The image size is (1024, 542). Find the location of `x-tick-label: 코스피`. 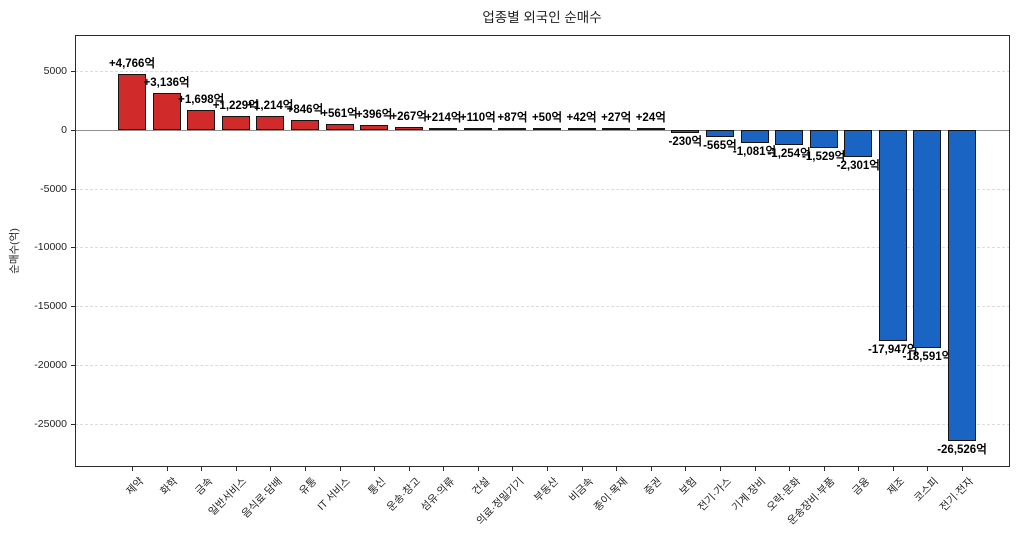

x-tick-label: 코스피 is located at coordinates (927, 490).